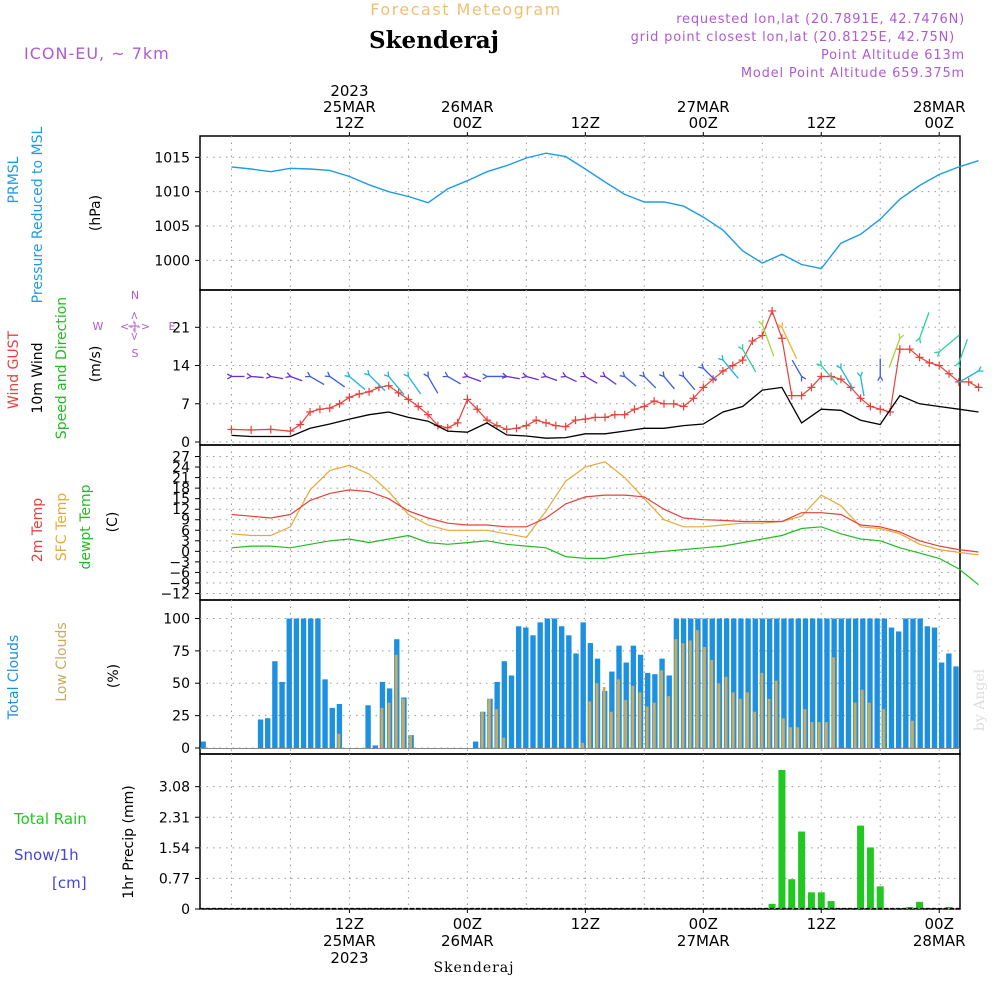  What do you see at coordinates (172, 193) in the screenshot?
I see `y-tick-label: 1010` at bounding box center [172, 193].